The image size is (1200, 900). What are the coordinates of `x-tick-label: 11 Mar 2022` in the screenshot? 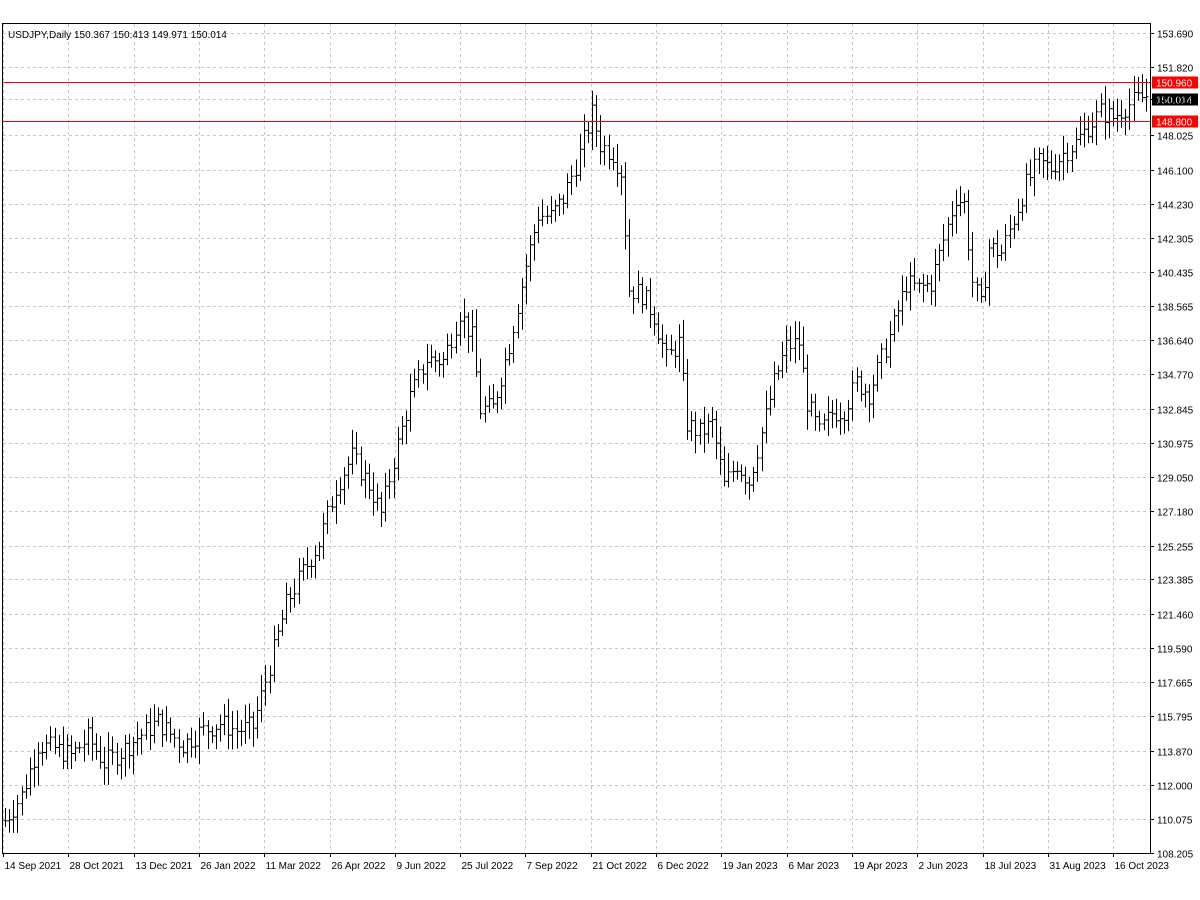 It's located at (294, 866).